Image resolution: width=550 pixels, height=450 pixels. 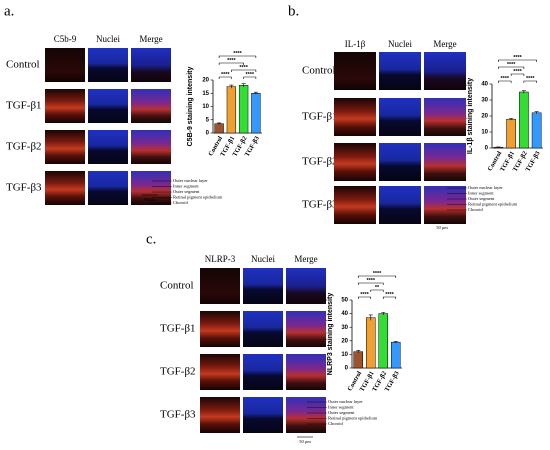 I want to click on y-axis-label: NLRP3 staining intensity, so click(x=330, y=334).